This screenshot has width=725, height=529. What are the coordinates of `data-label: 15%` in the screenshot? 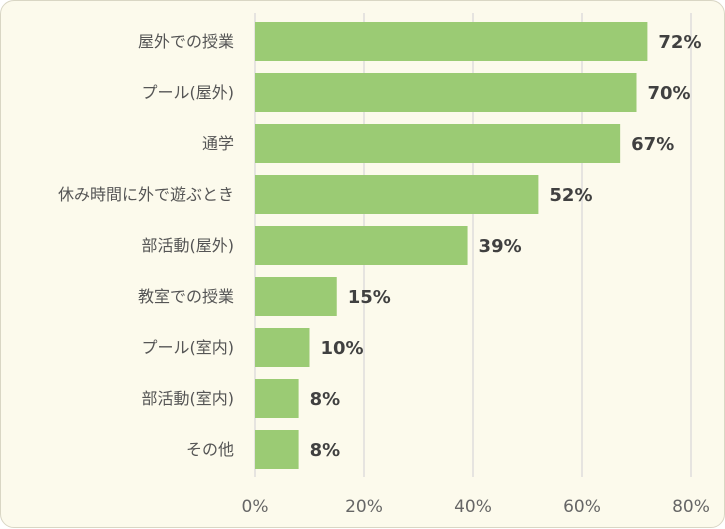 It's located at (369, 297).